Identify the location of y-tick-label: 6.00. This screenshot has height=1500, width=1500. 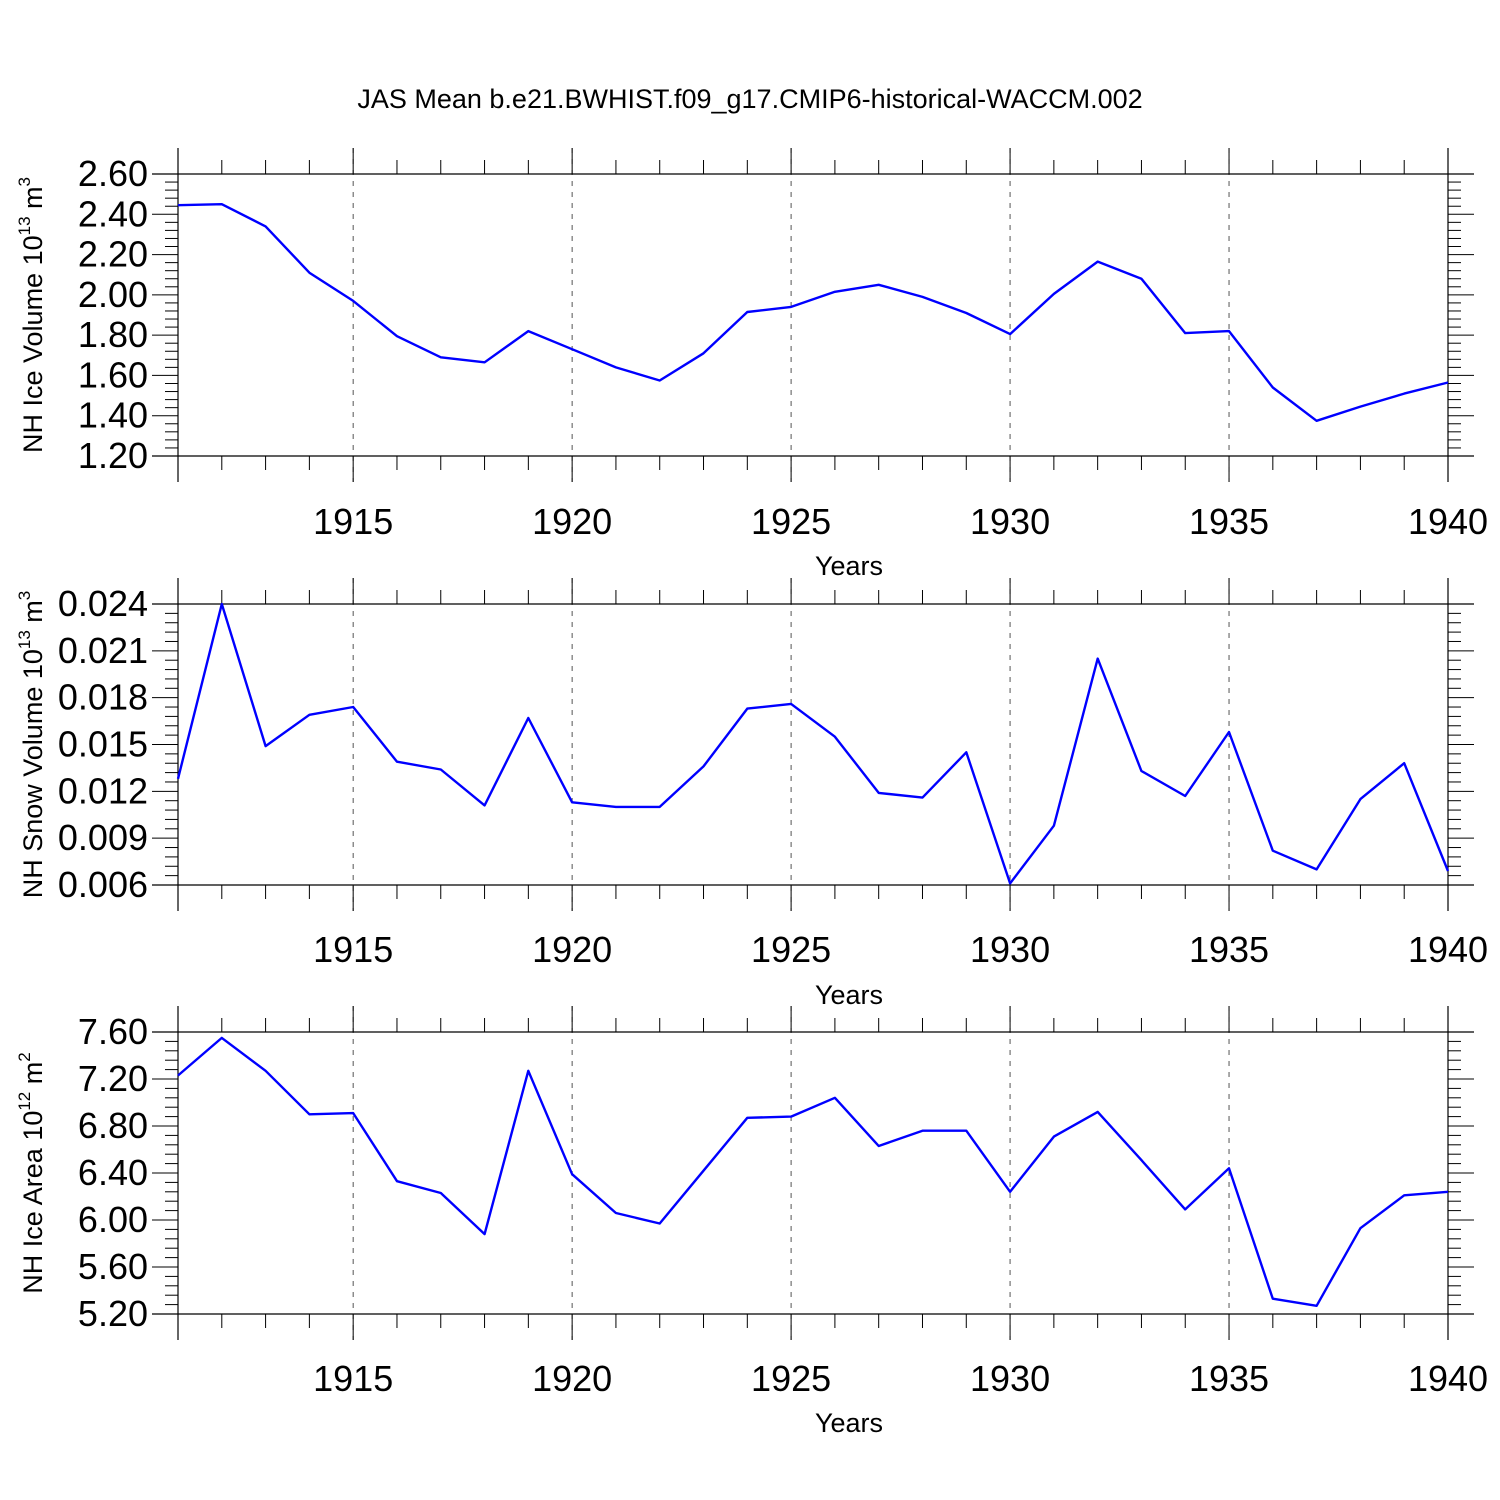
(113, 1219).